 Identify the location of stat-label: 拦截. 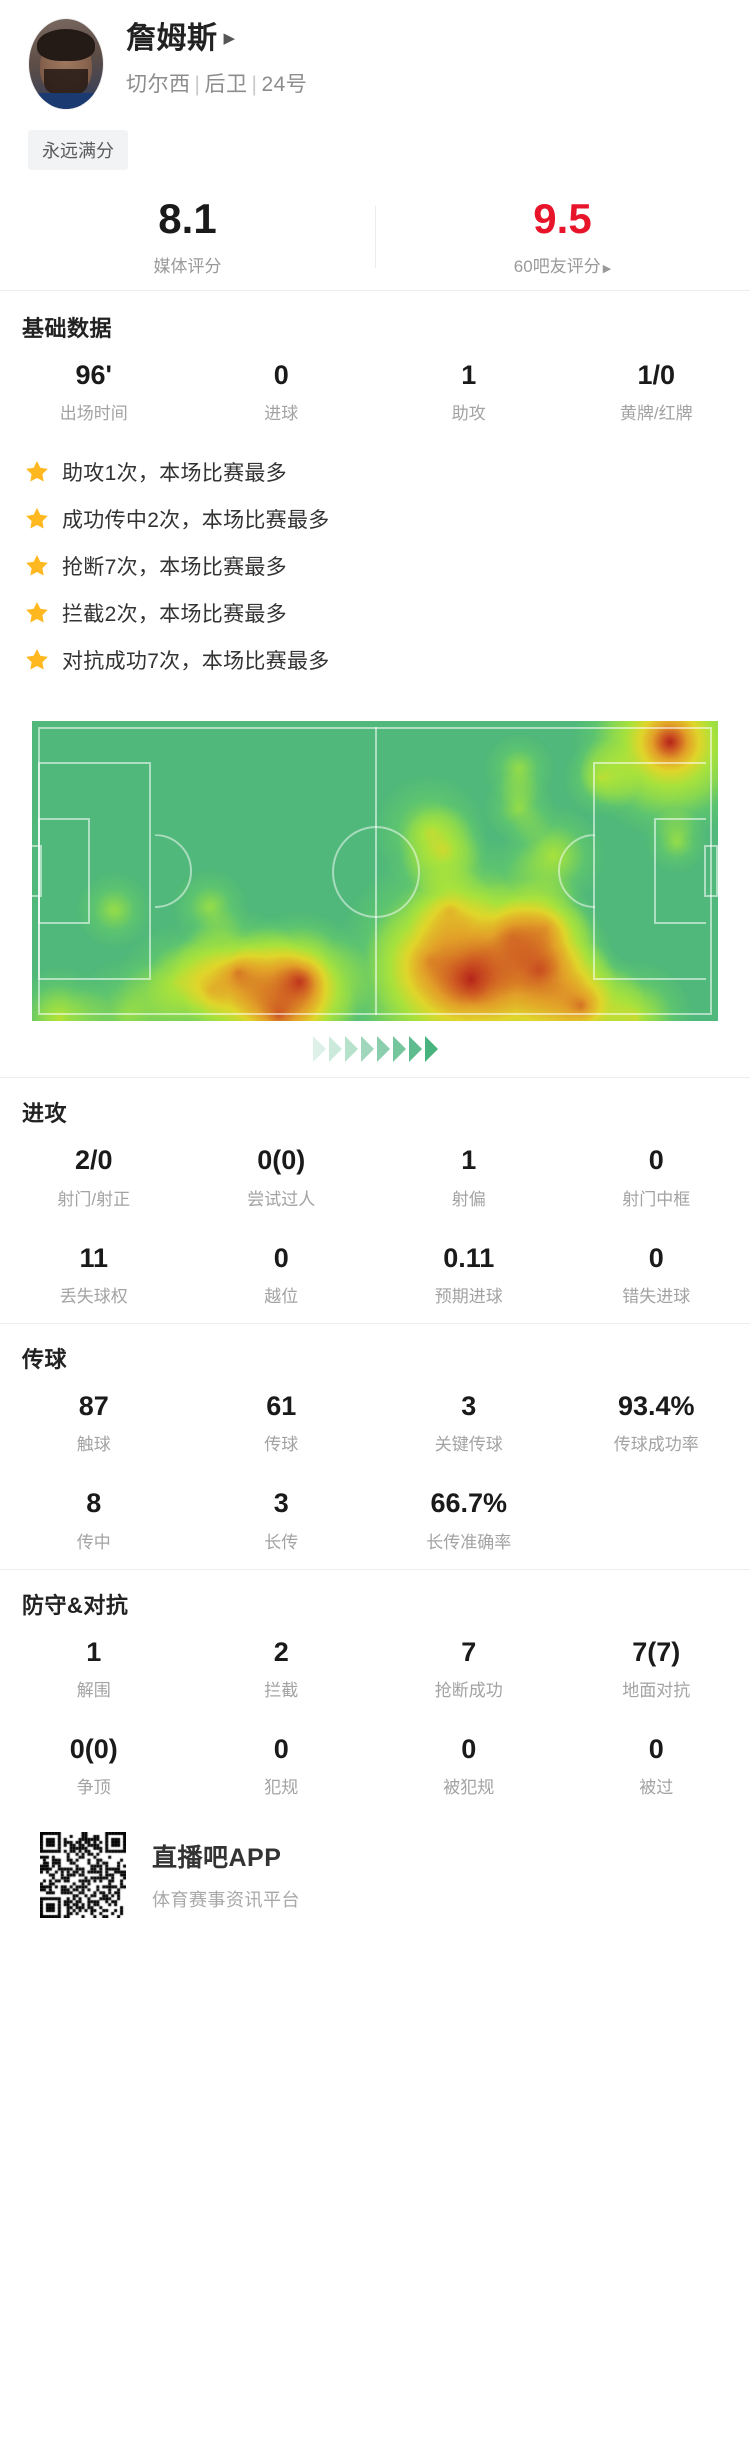
(281, 1691).